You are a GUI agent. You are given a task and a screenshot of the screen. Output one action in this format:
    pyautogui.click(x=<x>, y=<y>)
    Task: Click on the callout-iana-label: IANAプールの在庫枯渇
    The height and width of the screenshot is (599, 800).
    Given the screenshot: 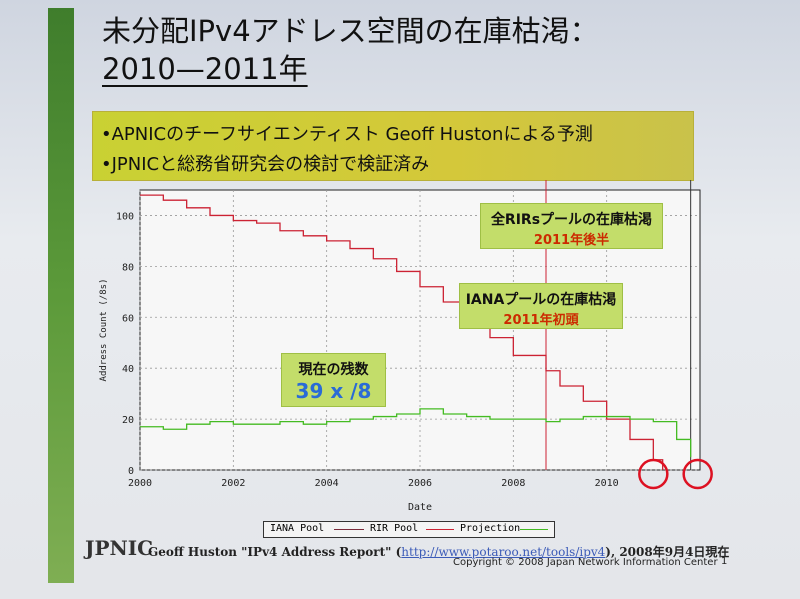 What is the action you would take?
    pyautogui.click(x=541, y=300)
    